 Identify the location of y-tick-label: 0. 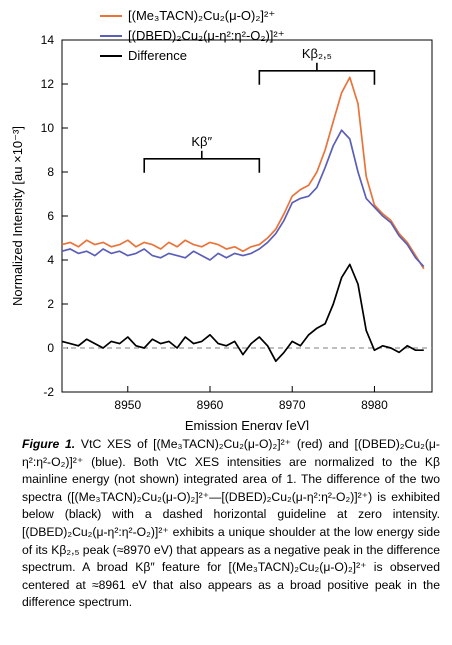
(50, 348).